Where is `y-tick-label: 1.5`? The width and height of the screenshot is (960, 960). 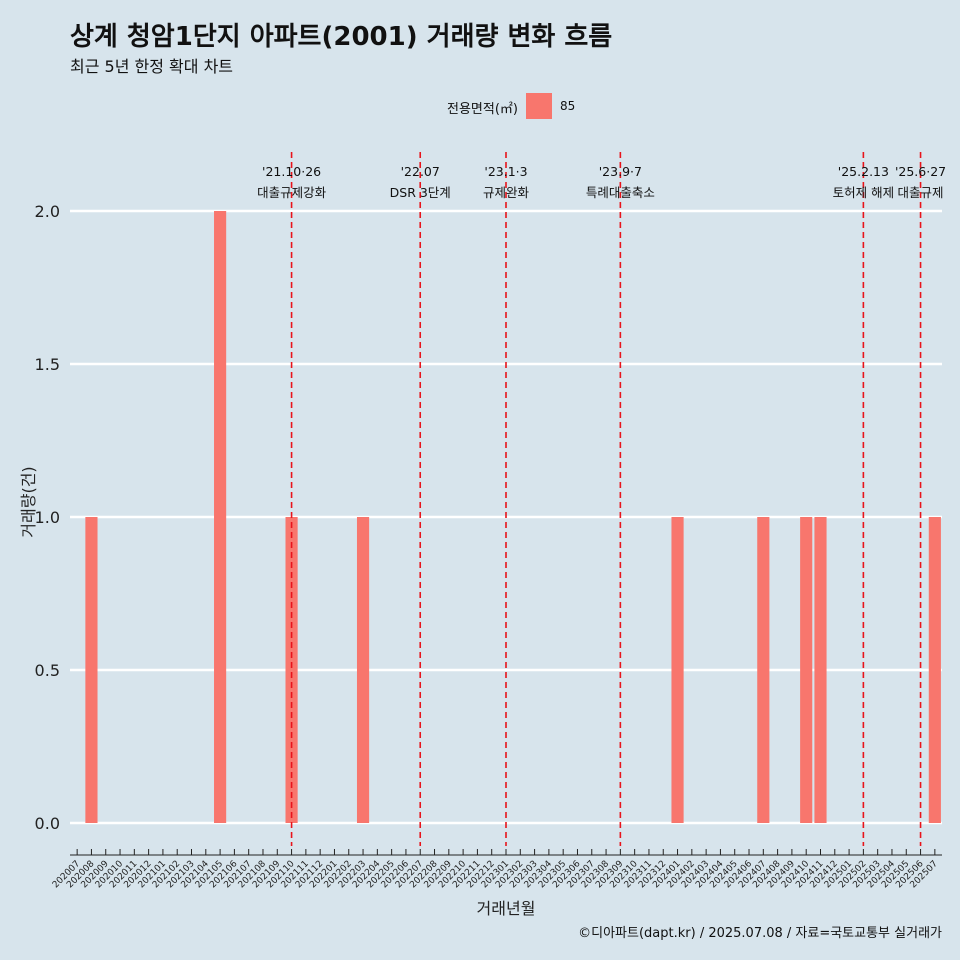
y-tick-label: 1.5 is located at coordinates (47, 364).